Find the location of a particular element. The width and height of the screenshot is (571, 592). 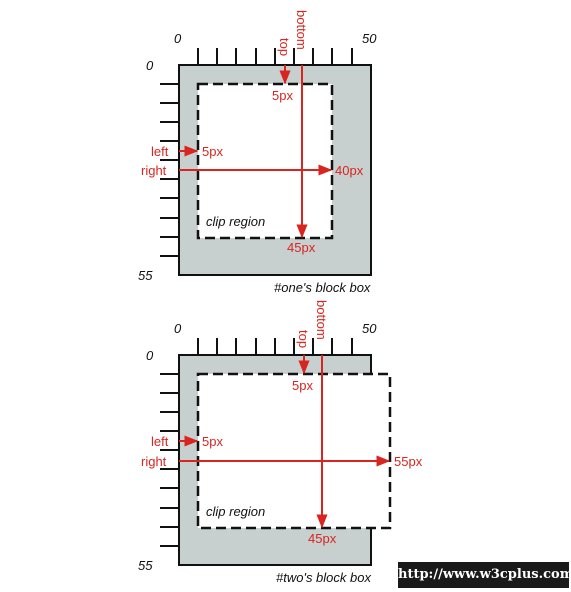

y-axis-end-two: 55 is located at coordinates (145, 565).